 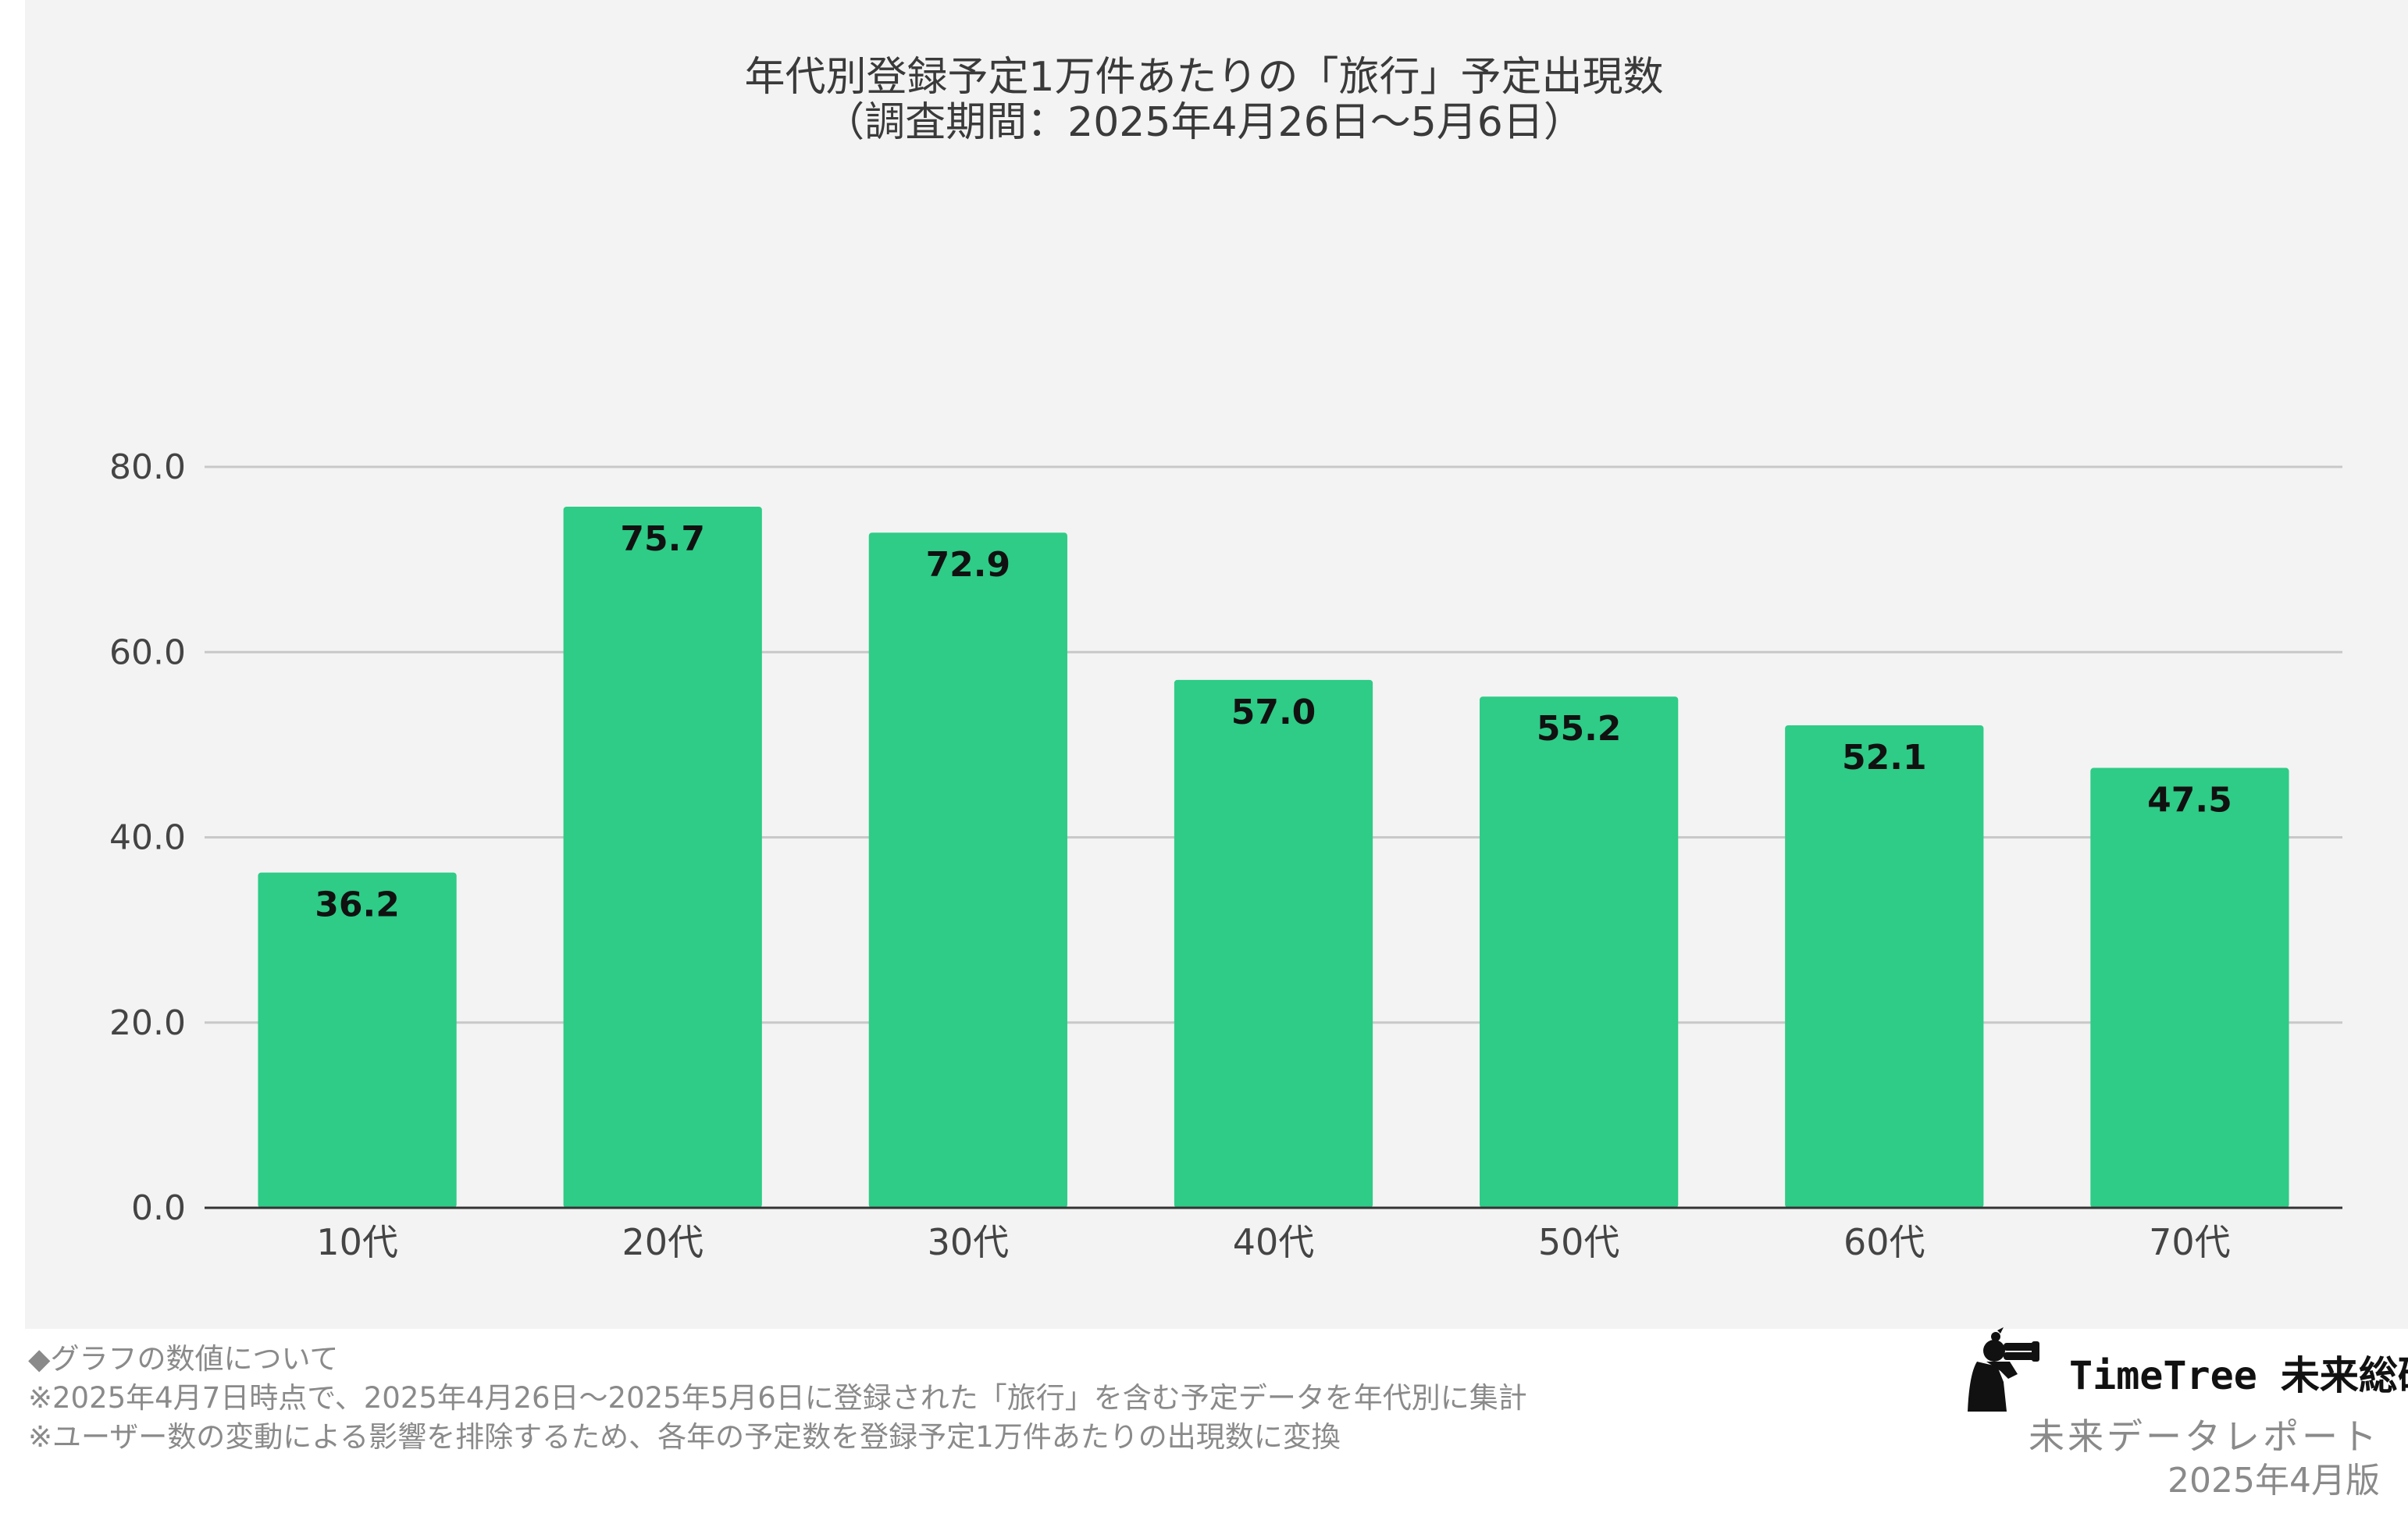 What do you see at coordinates (357, 1242) in the screenshot?
I see `x-tick-label: 10代` at bounding box center [357, 1242].